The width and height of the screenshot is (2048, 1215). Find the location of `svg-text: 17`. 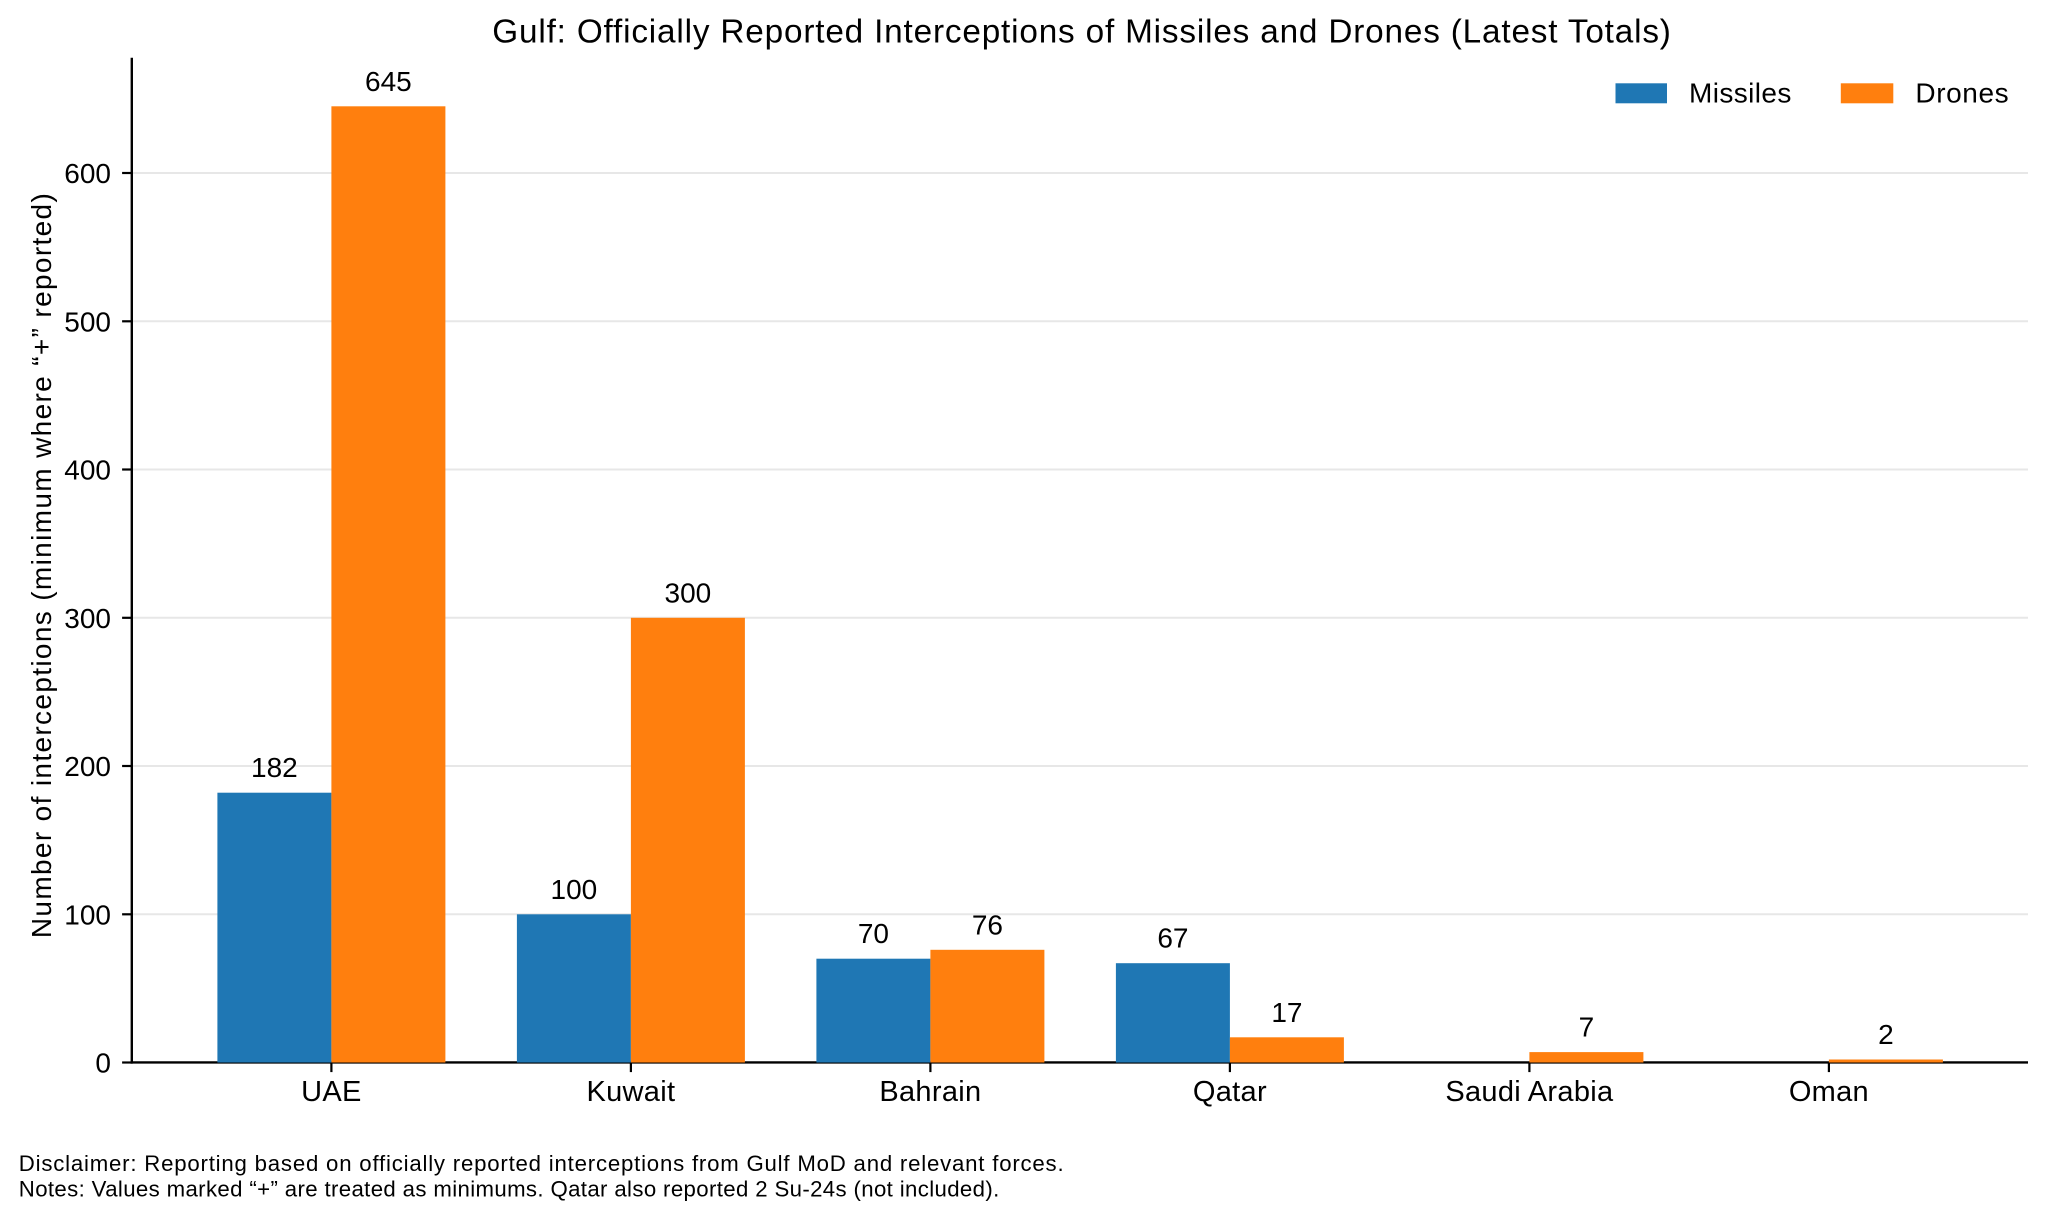

svg-text: 17 is located at coordinates (1286, 1012).